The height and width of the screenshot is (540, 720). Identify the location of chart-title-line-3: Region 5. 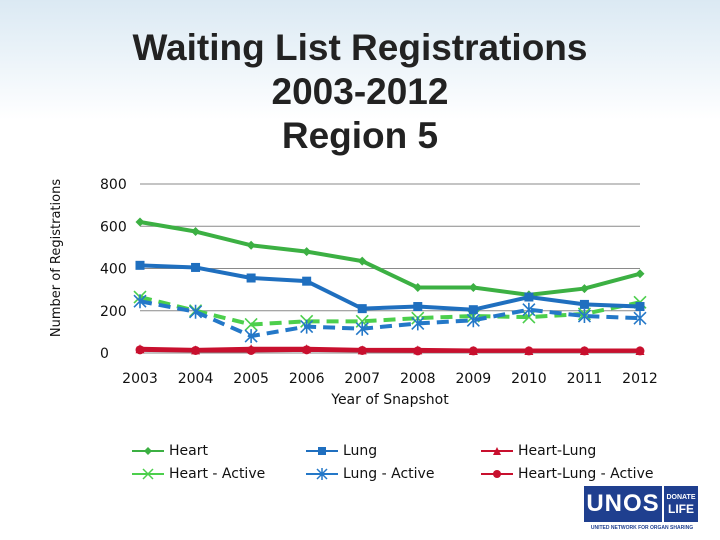
(360, 135).